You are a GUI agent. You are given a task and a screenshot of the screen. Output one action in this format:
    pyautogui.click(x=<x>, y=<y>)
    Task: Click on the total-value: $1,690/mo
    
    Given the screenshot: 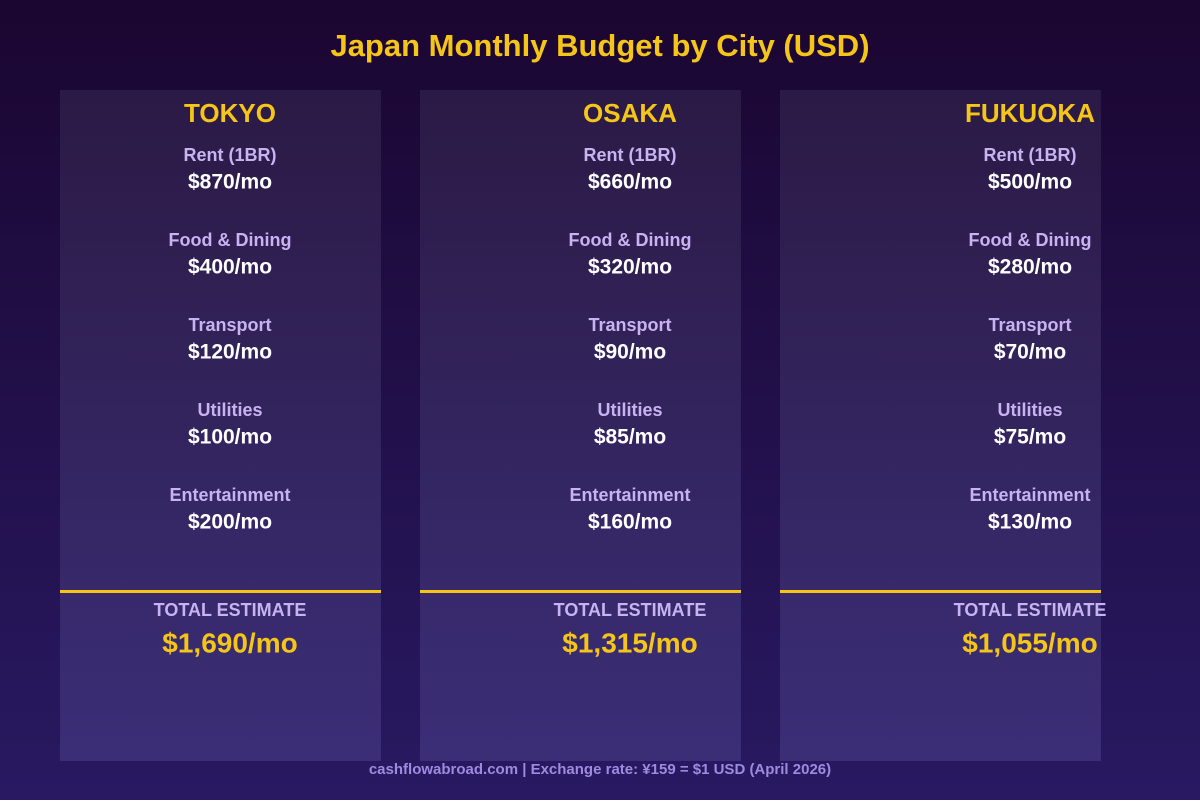 What is the action you would take?
    pyautogui.click(x=229, y=642)
    